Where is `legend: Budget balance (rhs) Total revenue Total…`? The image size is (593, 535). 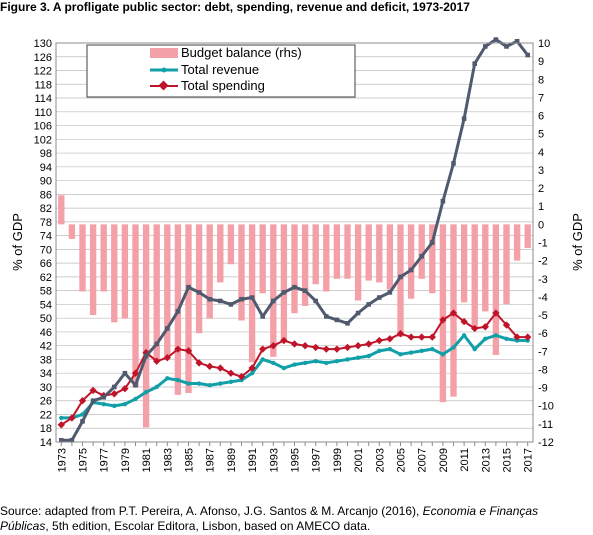
legend: Budget balance (rhs) Total revenue Total… is located at coordinates (221, 71).